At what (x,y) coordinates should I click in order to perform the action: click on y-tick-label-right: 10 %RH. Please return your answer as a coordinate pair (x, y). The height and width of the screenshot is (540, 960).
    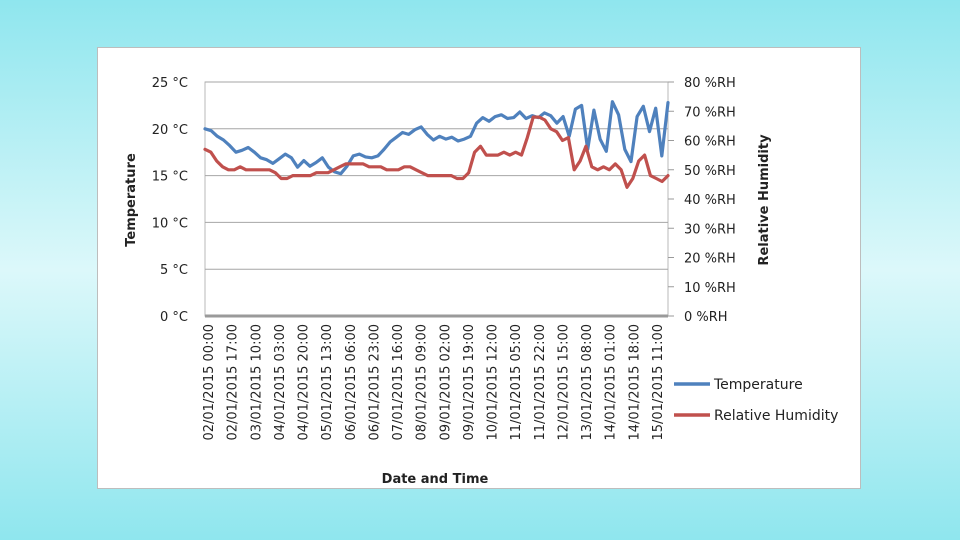
    Looking at the image, I should click on (710, 288).